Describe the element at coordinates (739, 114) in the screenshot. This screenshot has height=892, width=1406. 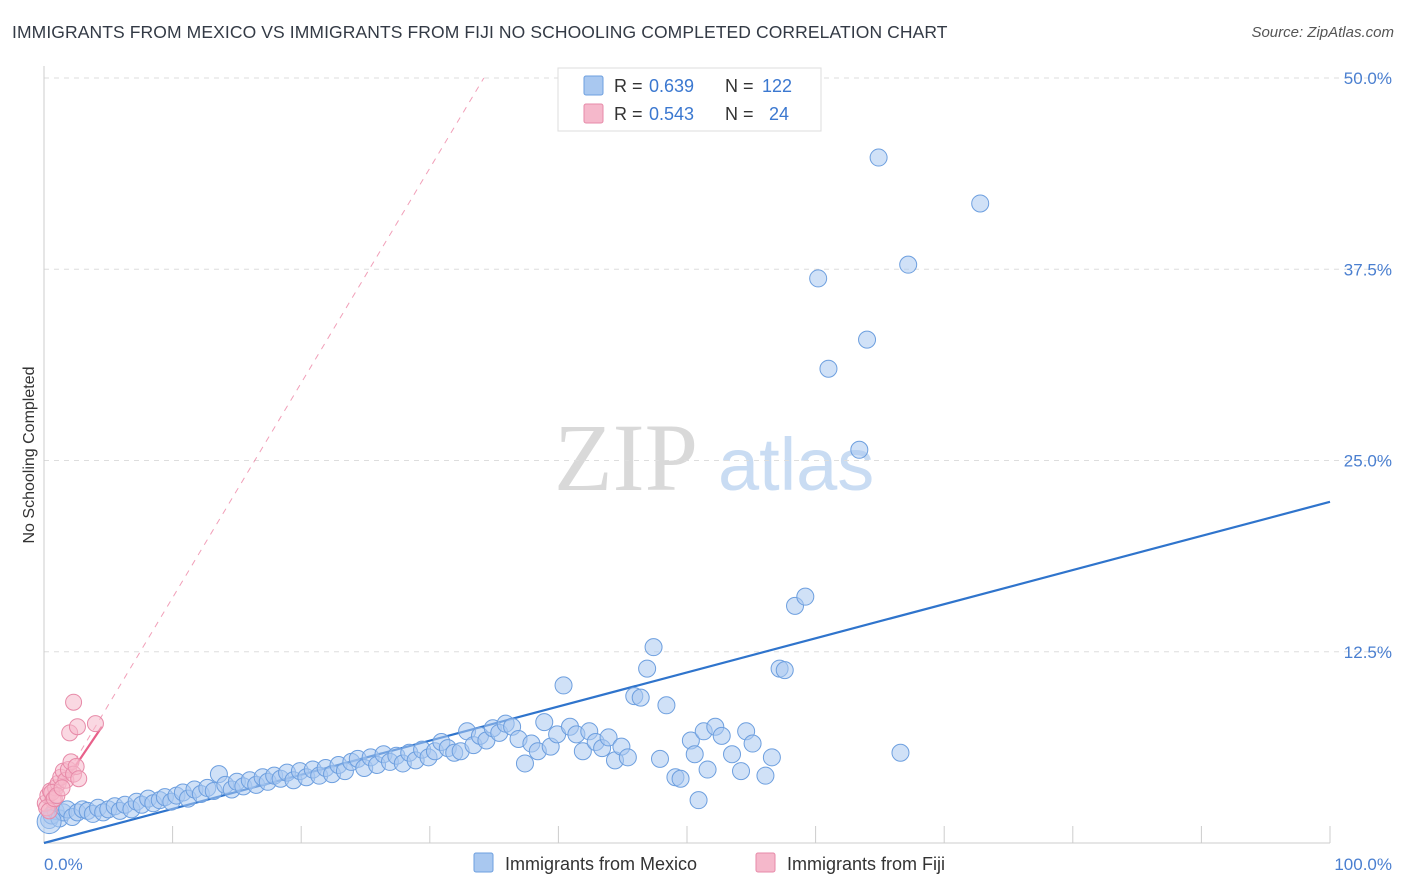
I see `legend-n-label-fiji: N =` at that location.